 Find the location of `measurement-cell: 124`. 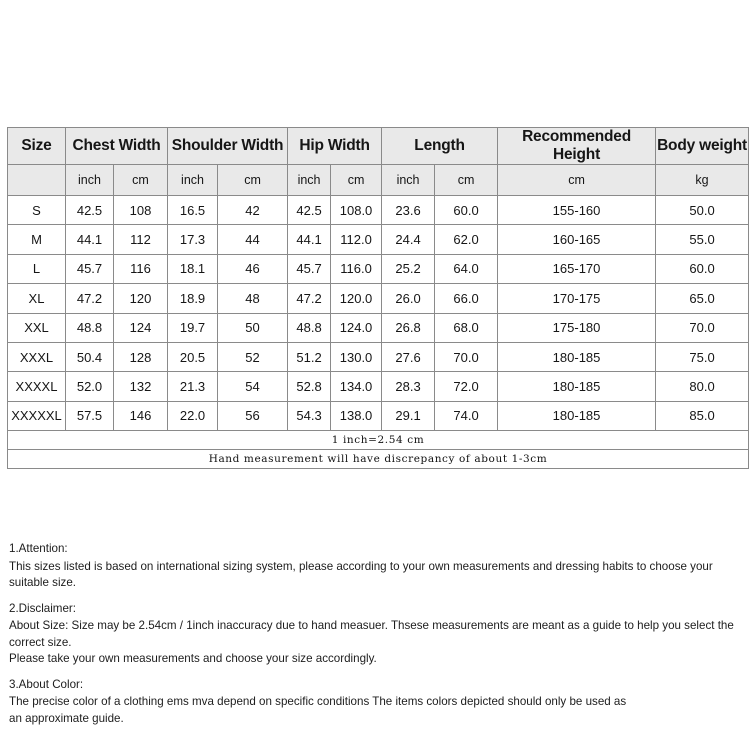

measurement-cell: 124 is located at coordinates (140, 327).